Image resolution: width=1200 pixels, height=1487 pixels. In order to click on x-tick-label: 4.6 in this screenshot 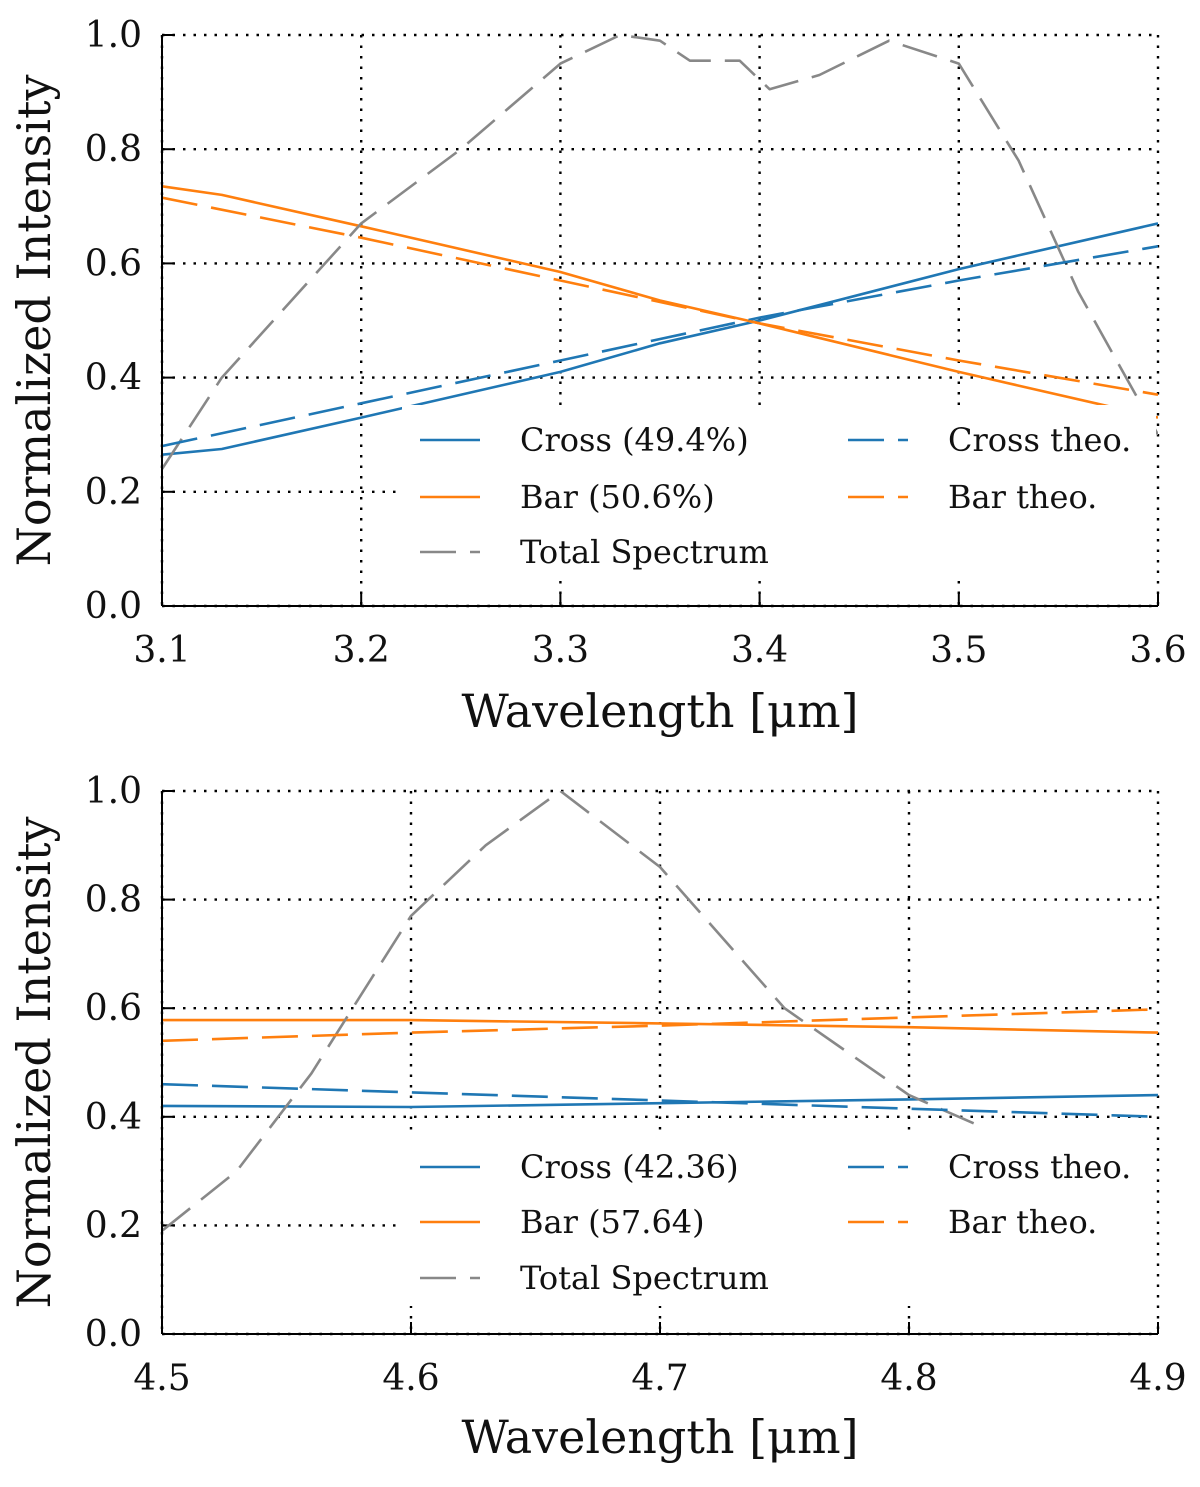, I will do `click(410, 1378)`.